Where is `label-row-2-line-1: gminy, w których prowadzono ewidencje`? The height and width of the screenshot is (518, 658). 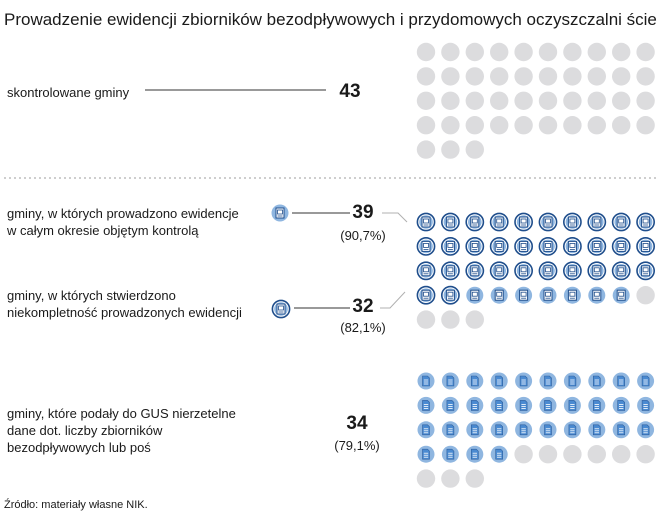 label-row-2-line-1: gminy, w których prowadzono ewidencje is located at coordinates (123, 213).